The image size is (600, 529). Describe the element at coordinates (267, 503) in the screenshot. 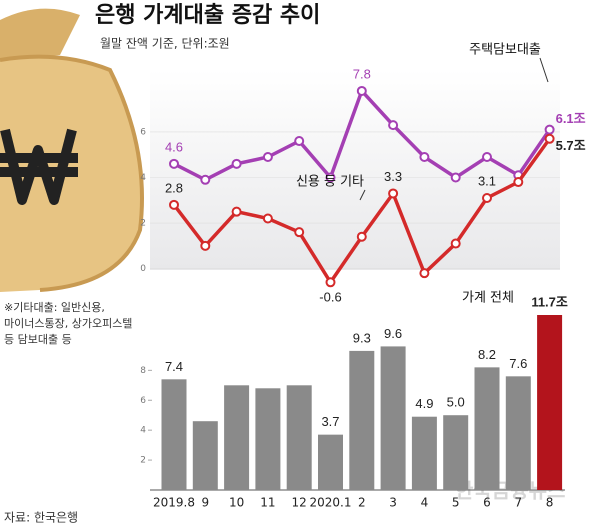

I see `x-tick-label: 11` at that location.